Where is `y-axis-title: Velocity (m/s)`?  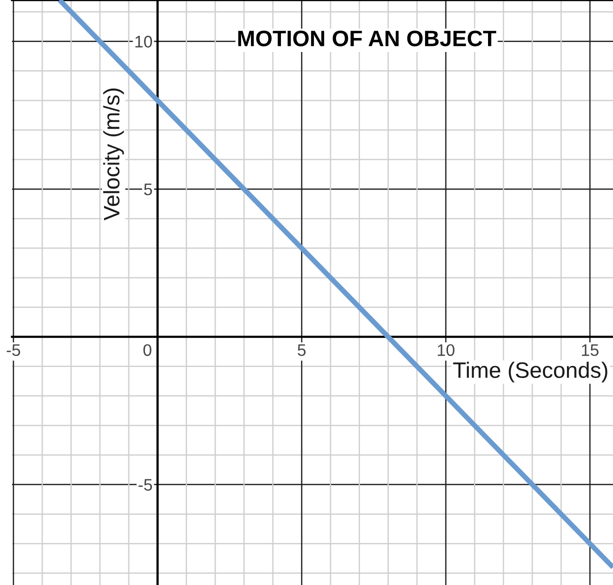
y-axis-title: Velocity (m/s) is located at coordinates (113, 154).